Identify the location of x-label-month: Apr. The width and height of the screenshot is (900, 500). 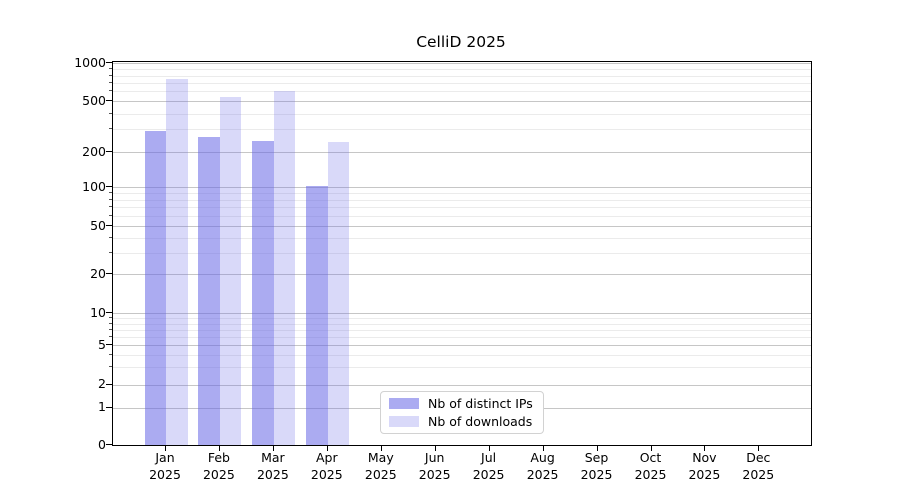
(326, 457).